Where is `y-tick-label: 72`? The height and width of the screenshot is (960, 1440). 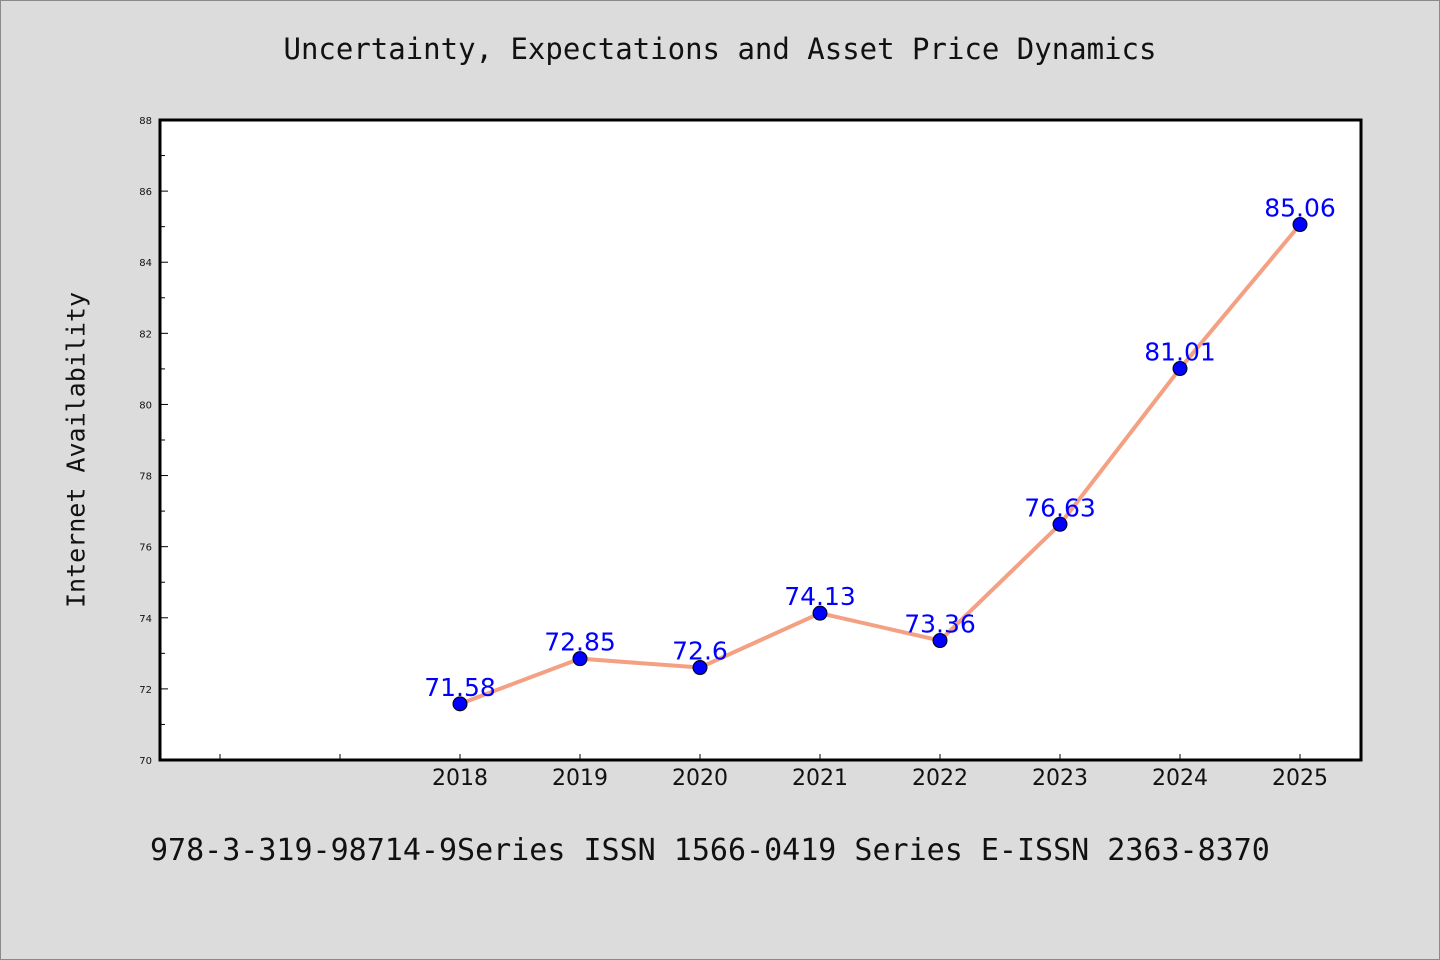 y-tick-label: 72 is located at coordinates (145, 690).